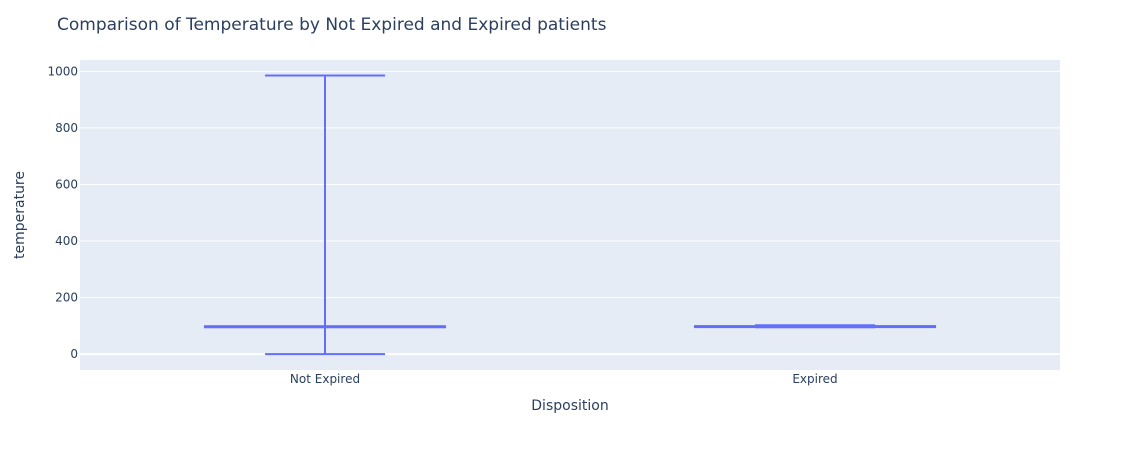 This screenshot has width=1140, height=450. What do you see at coordinates (66, 184) in the screenshot?
I see `y-tick-label: 600` at bounding box center [66, 184].